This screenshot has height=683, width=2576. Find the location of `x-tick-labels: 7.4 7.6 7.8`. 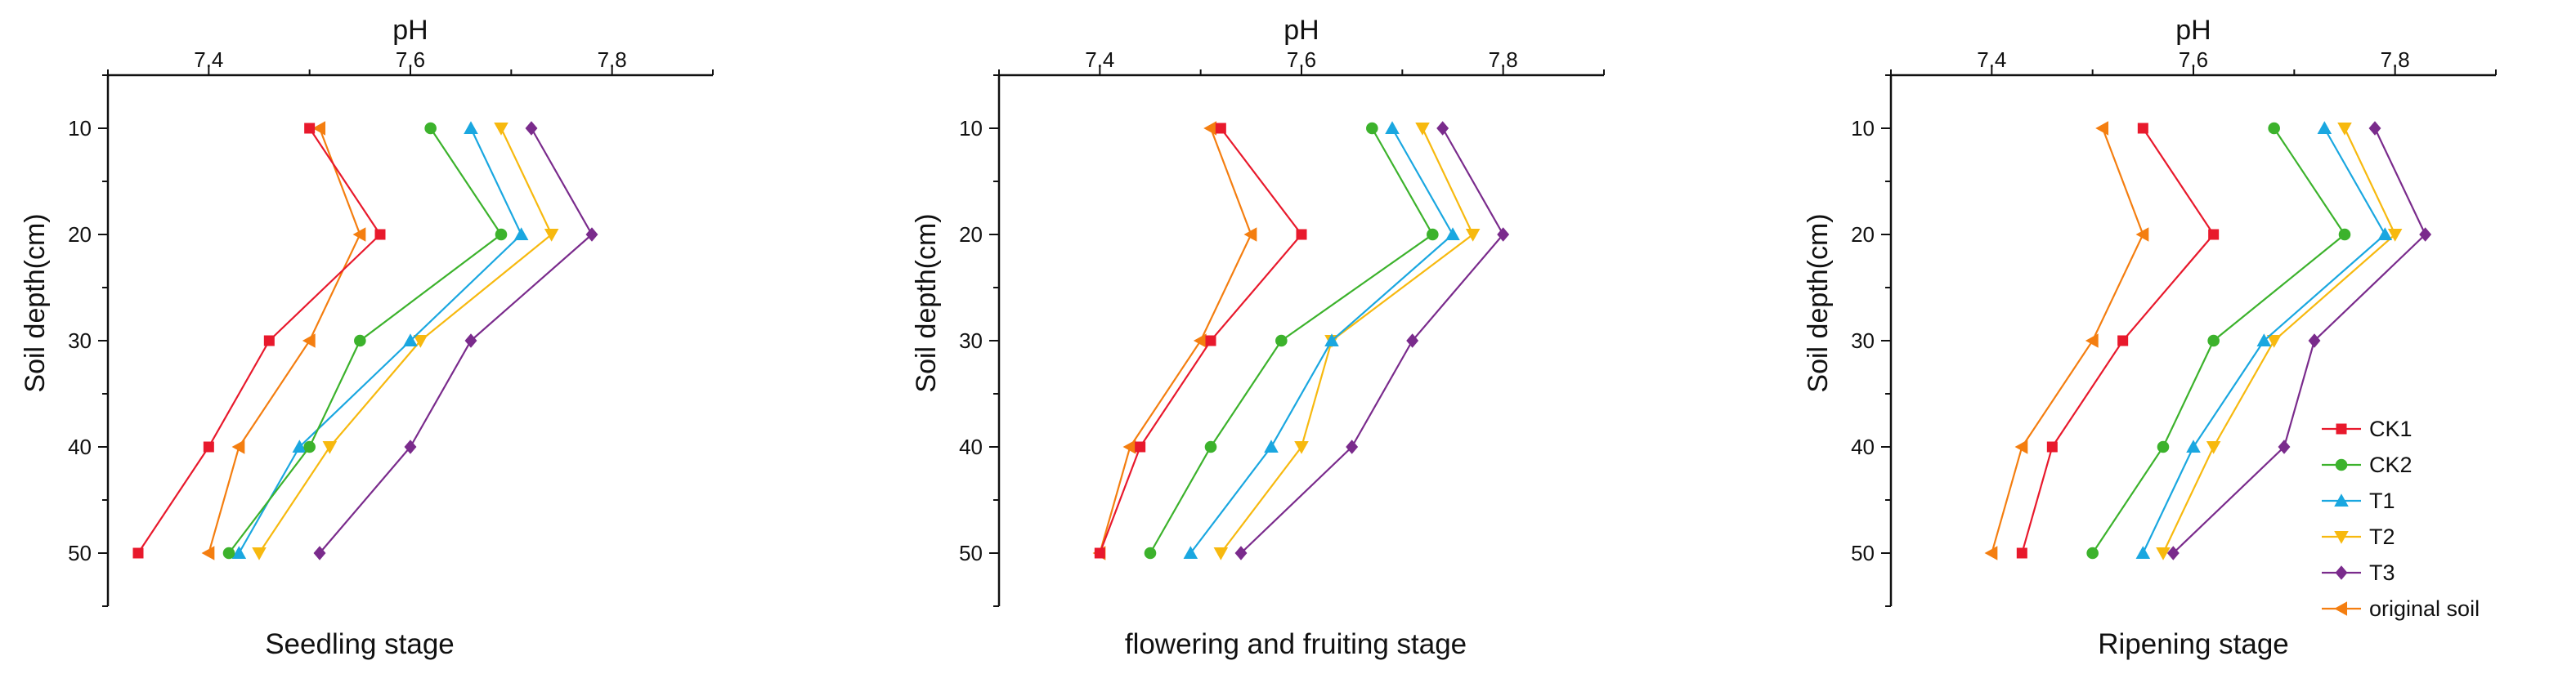

x-tick-labels: 7.4 7.6 7.8 is located at coordinates (1301, 59).